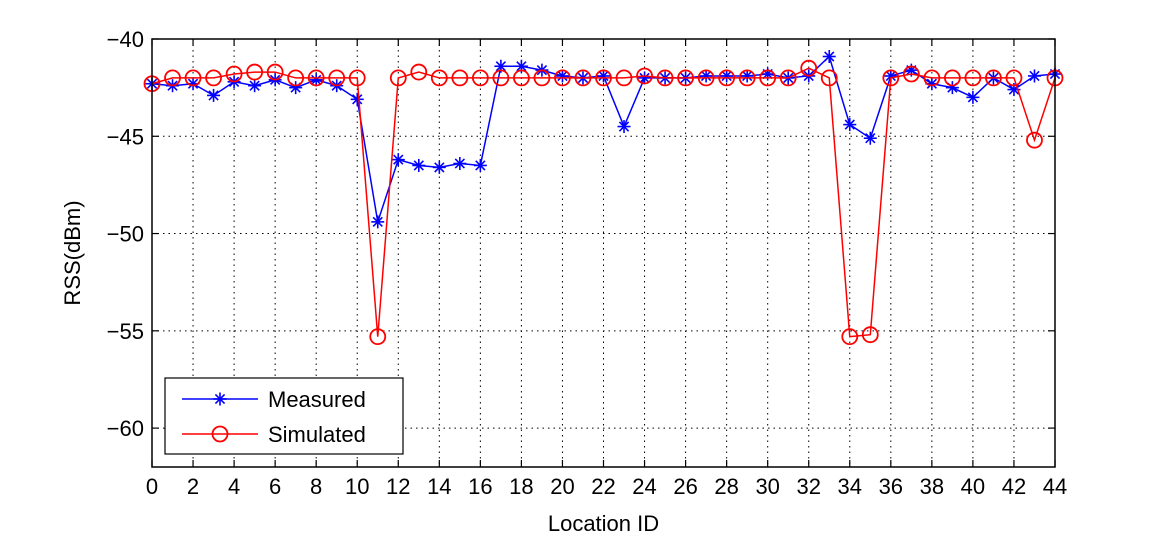 The width and height of the screenshot is (1164, 542). What do you see at coordinates (521, 486) in the screenshot?
I see `x-tick-label: 18` at bounding box center [521, 486].